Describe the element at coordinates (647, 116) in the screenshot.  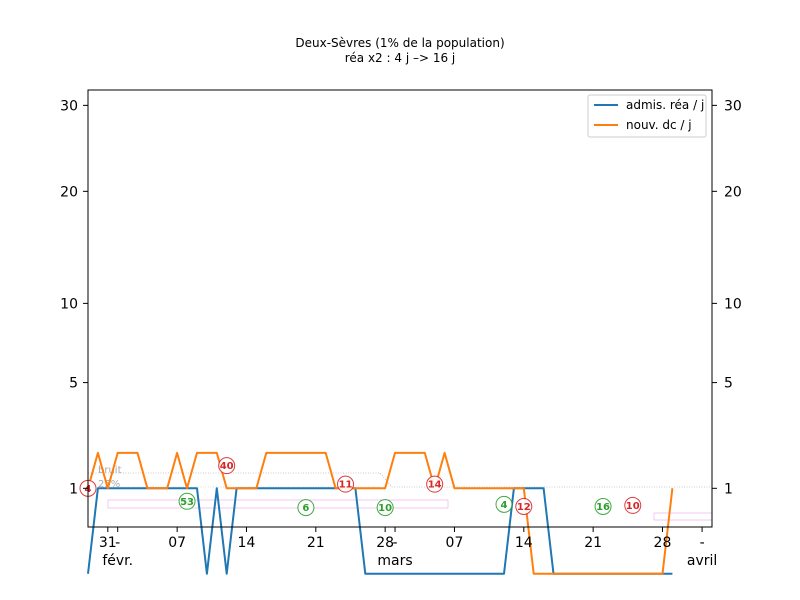
I see `legend: admis. réa / j nouv. dc / j` at that location.